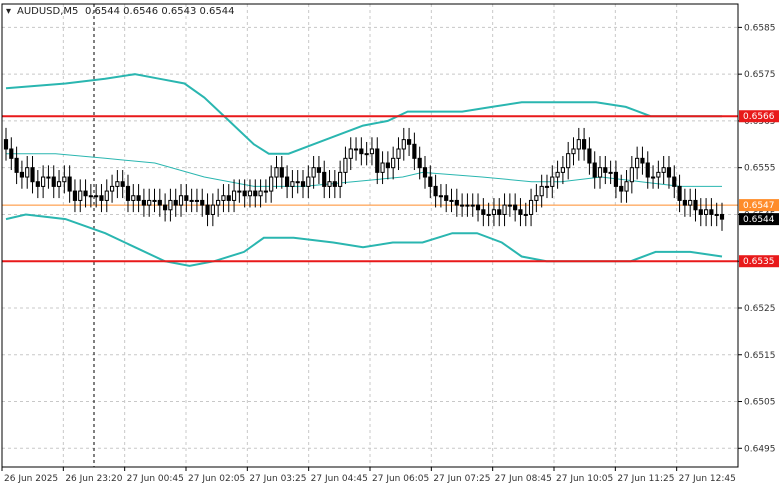 This screenshot has width=781, height=489. Describe the element at coordinates (31, 479) in the screenshot. I see `x-tick-label: 26 Jun 2025` at that location.